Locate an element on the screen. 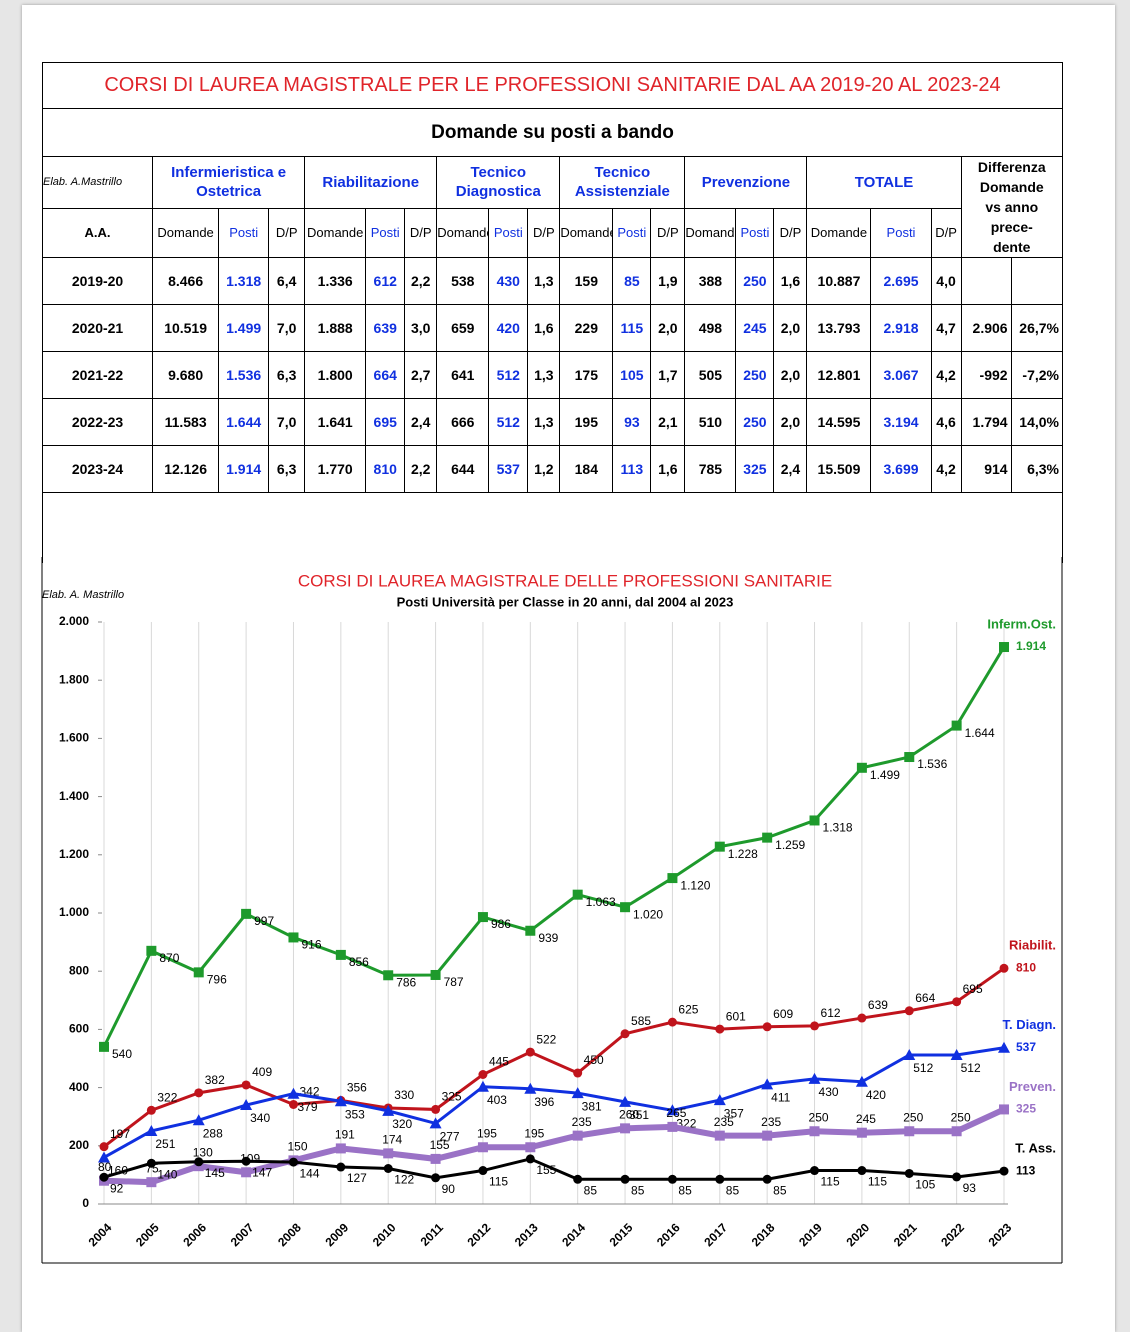 Image resolution: width=1130 pixels, height=1332 pixels. data-label: 796 is located at coordinates (217, 980).